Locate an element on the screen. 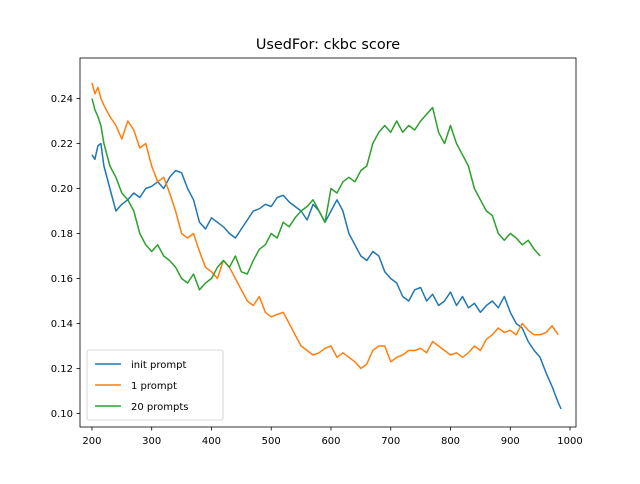  x-tick-label: 500 is located at coordinates (271, 441).